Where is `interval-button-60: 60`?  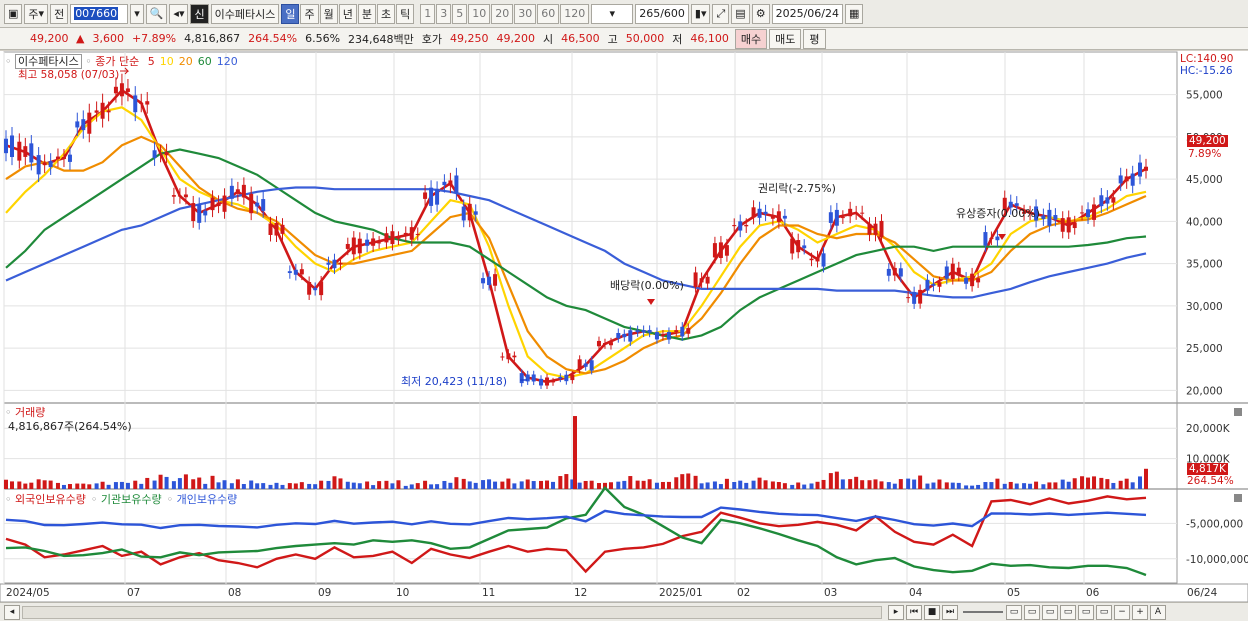 interval-button-60: 60 is located at coordinates (548, 13).